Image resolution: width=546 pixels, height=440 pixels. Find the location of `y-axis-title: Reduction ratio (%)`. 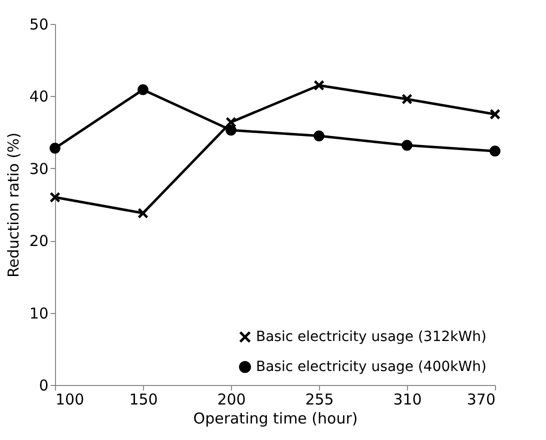

y-axis-title: Reduction ratio (%) is located at coordinates (13, 205).